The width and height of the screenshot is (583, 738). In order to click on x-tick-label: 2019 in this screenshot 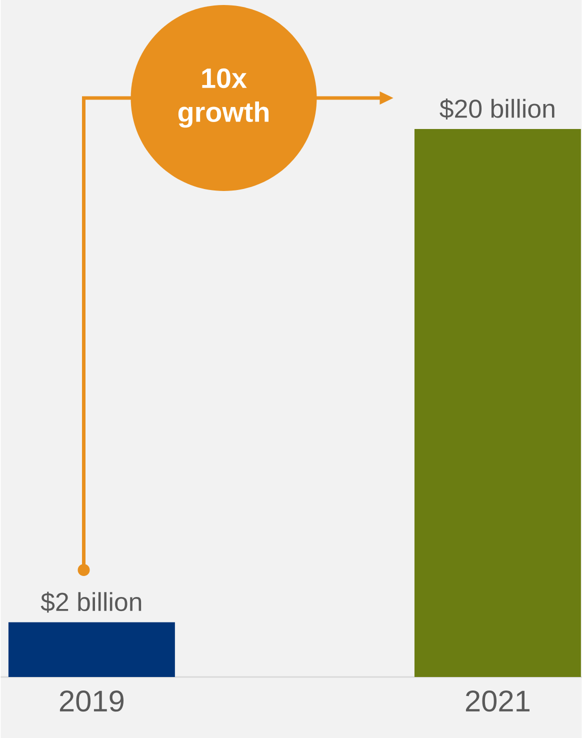, I will do `click(92, 701)`.